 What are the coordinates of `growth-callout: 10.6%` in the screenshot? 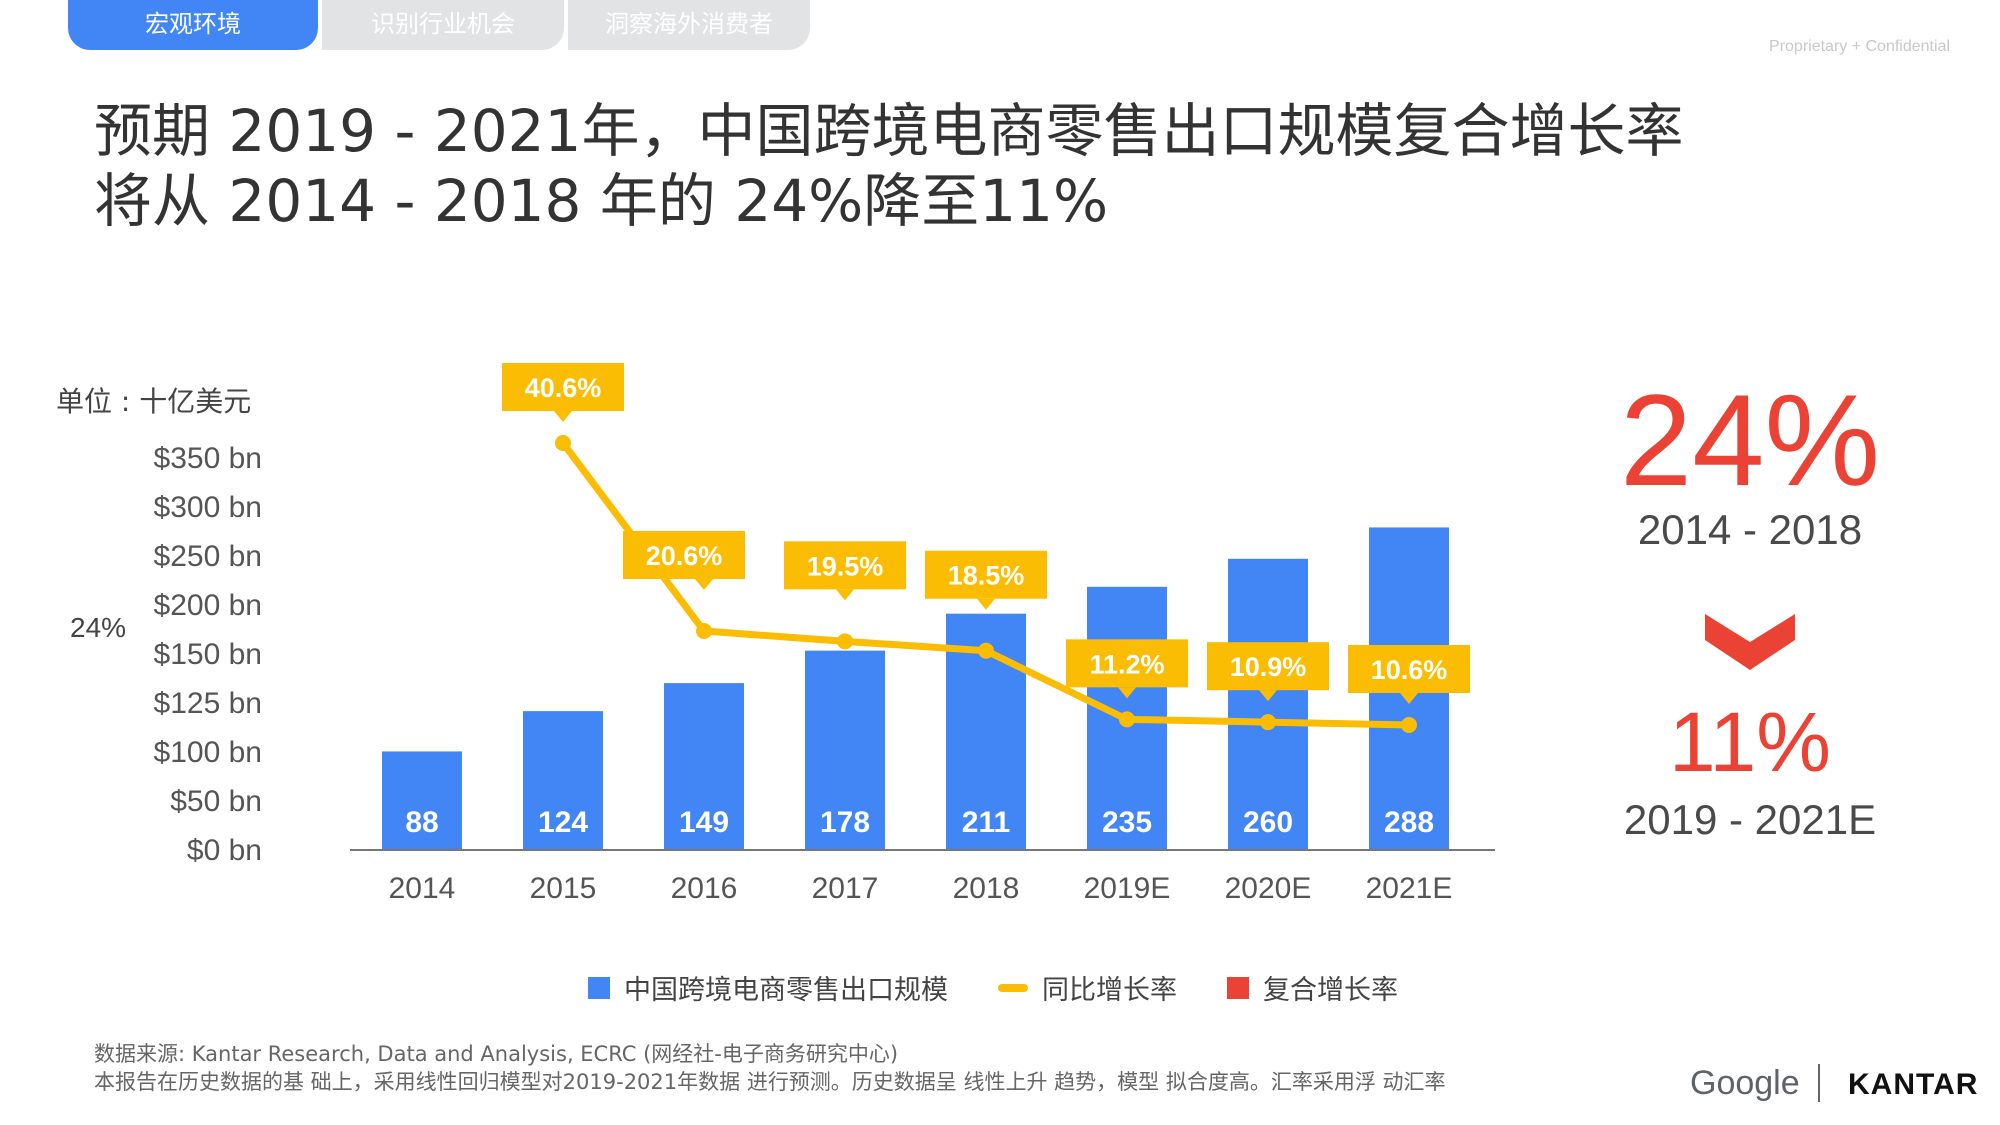 It's located at (1409, 674).